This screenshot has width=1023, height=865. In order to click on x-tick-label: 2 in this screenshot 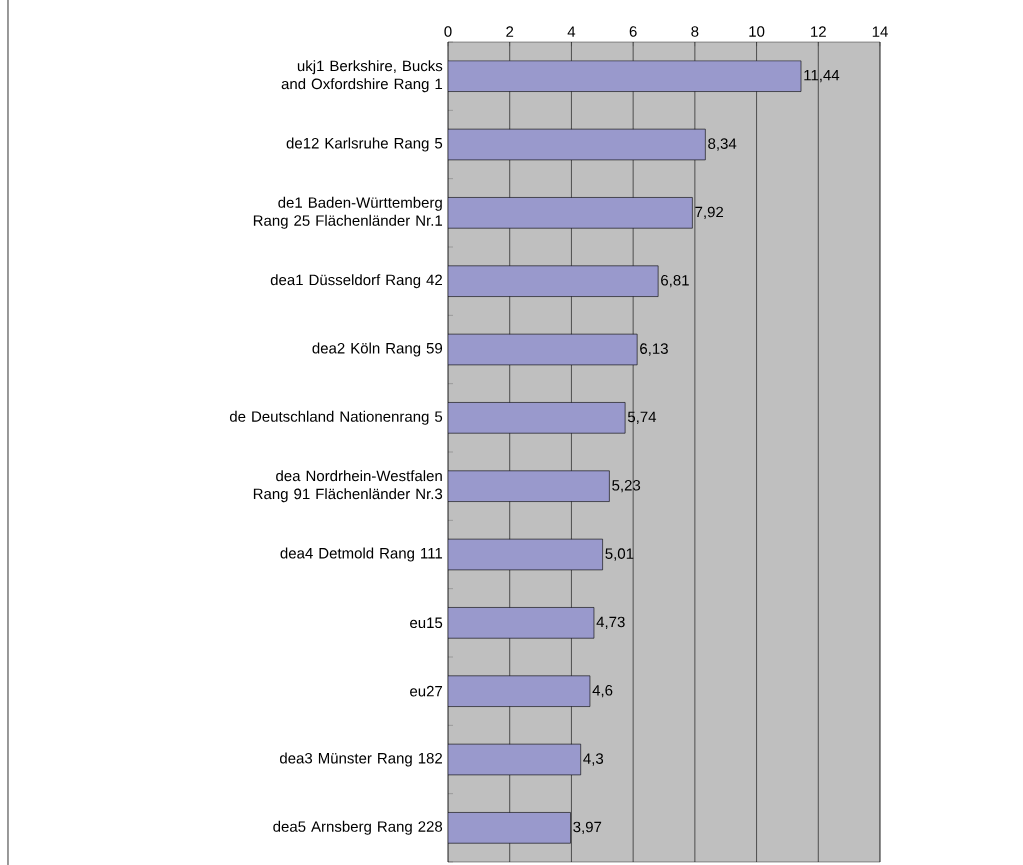, I will do `click(510, 31)`.